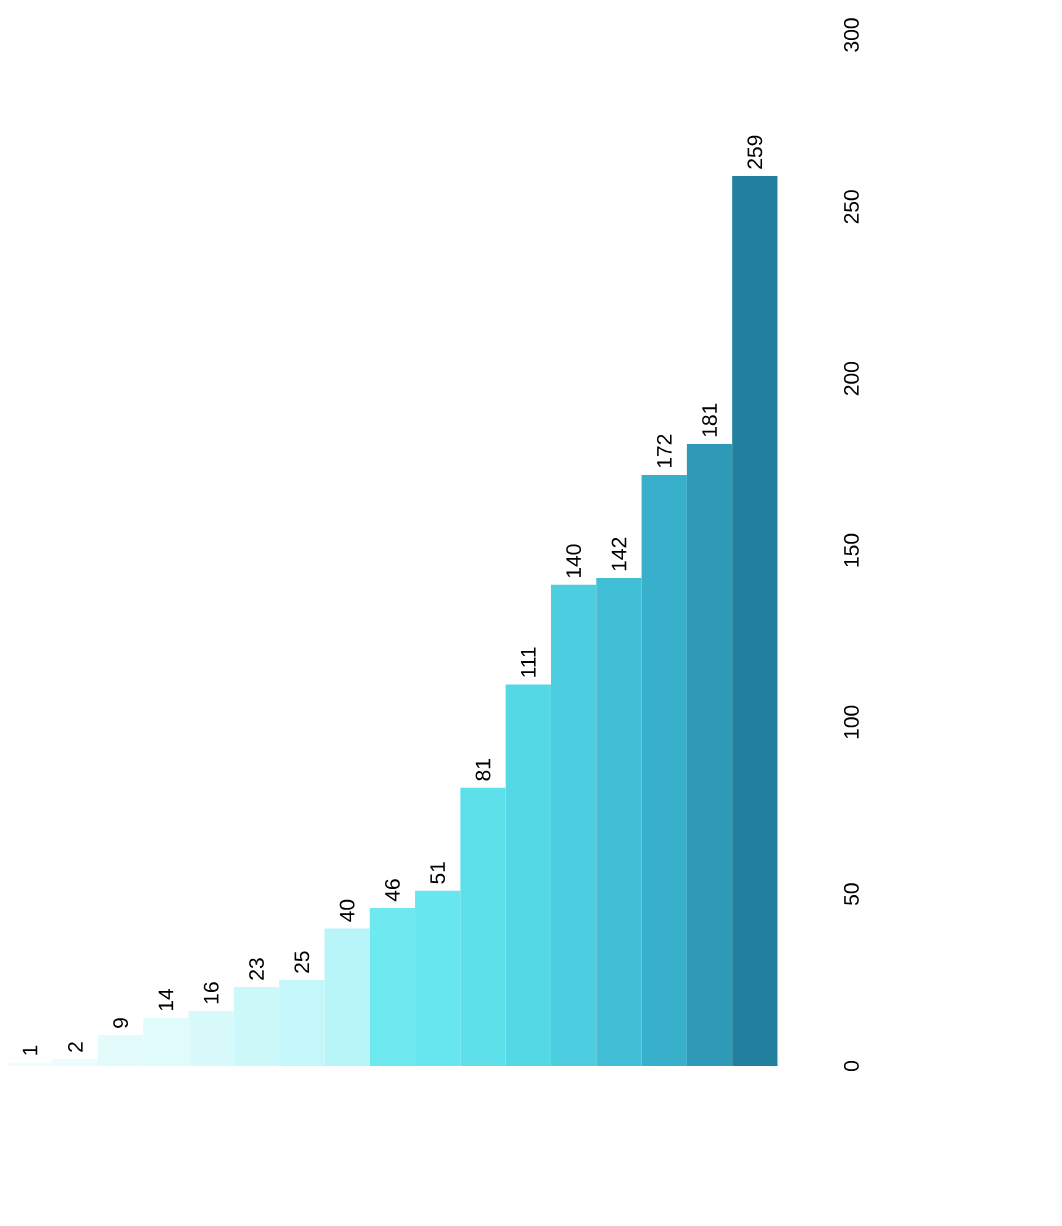  Describe the element at coordinates (483, 770) in the screenshot. I see `data-label: 81` at that location.